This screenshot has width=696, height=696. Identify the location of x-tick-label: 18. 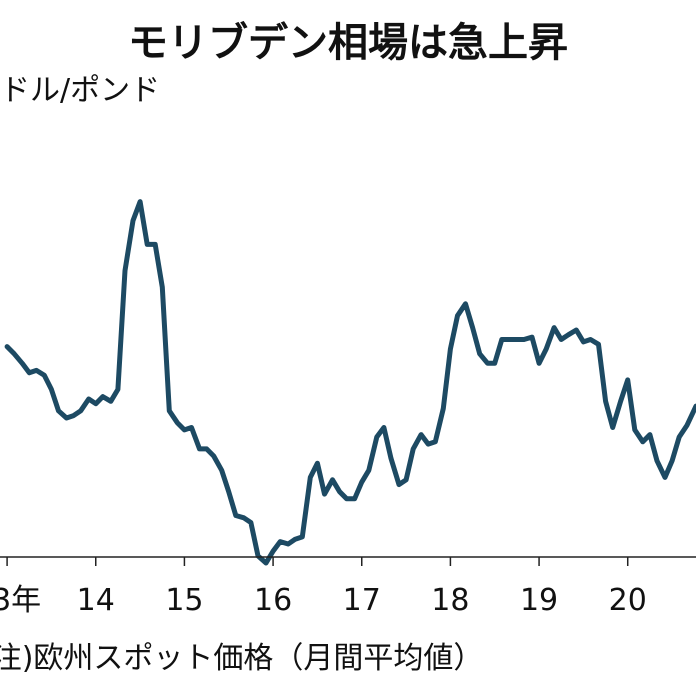
(450, 600).